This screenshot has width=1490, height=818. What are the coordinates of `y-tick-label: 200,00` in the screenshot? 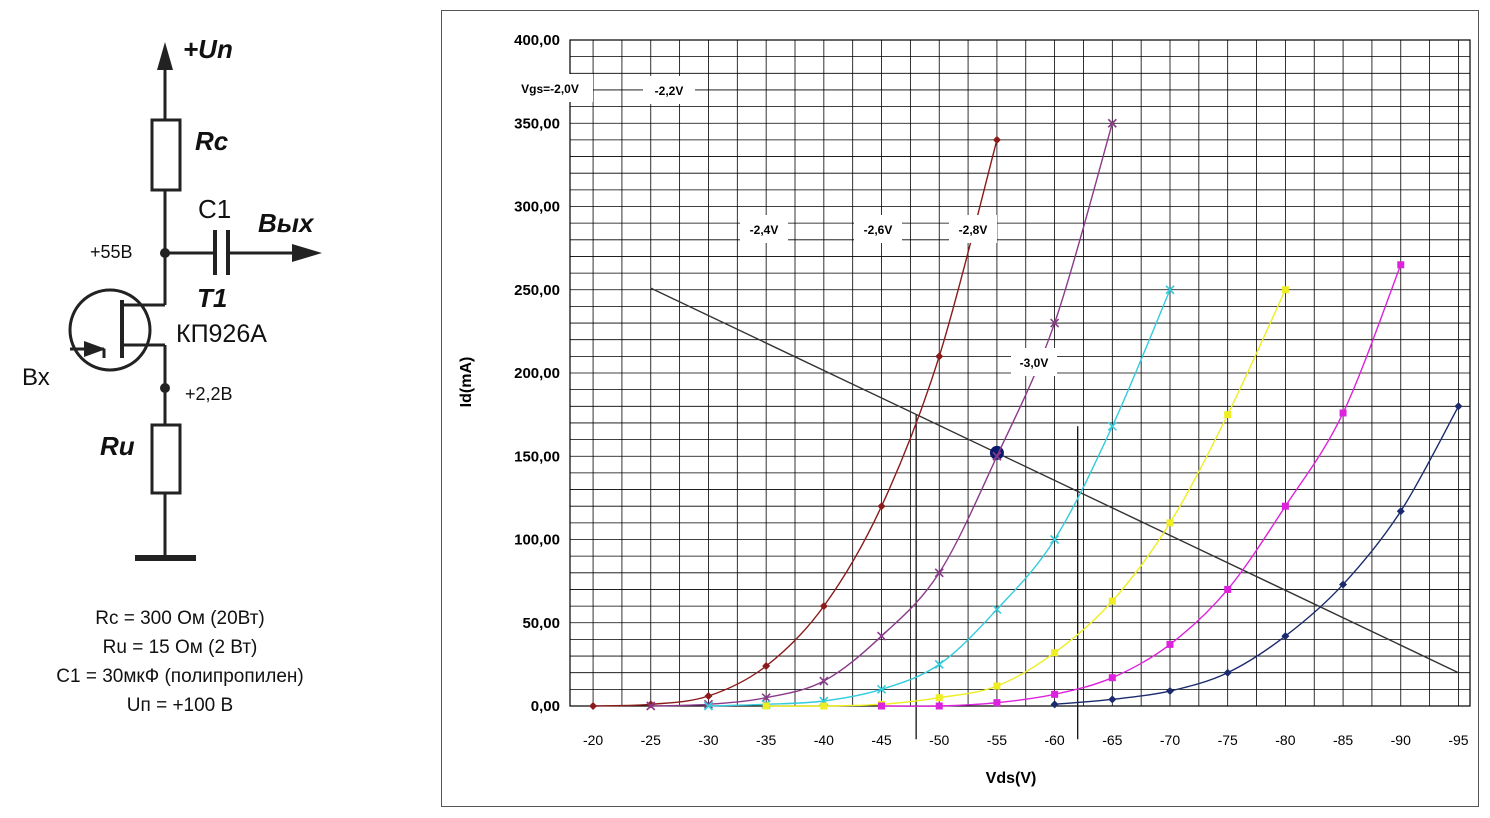 It's located at (537, 373).